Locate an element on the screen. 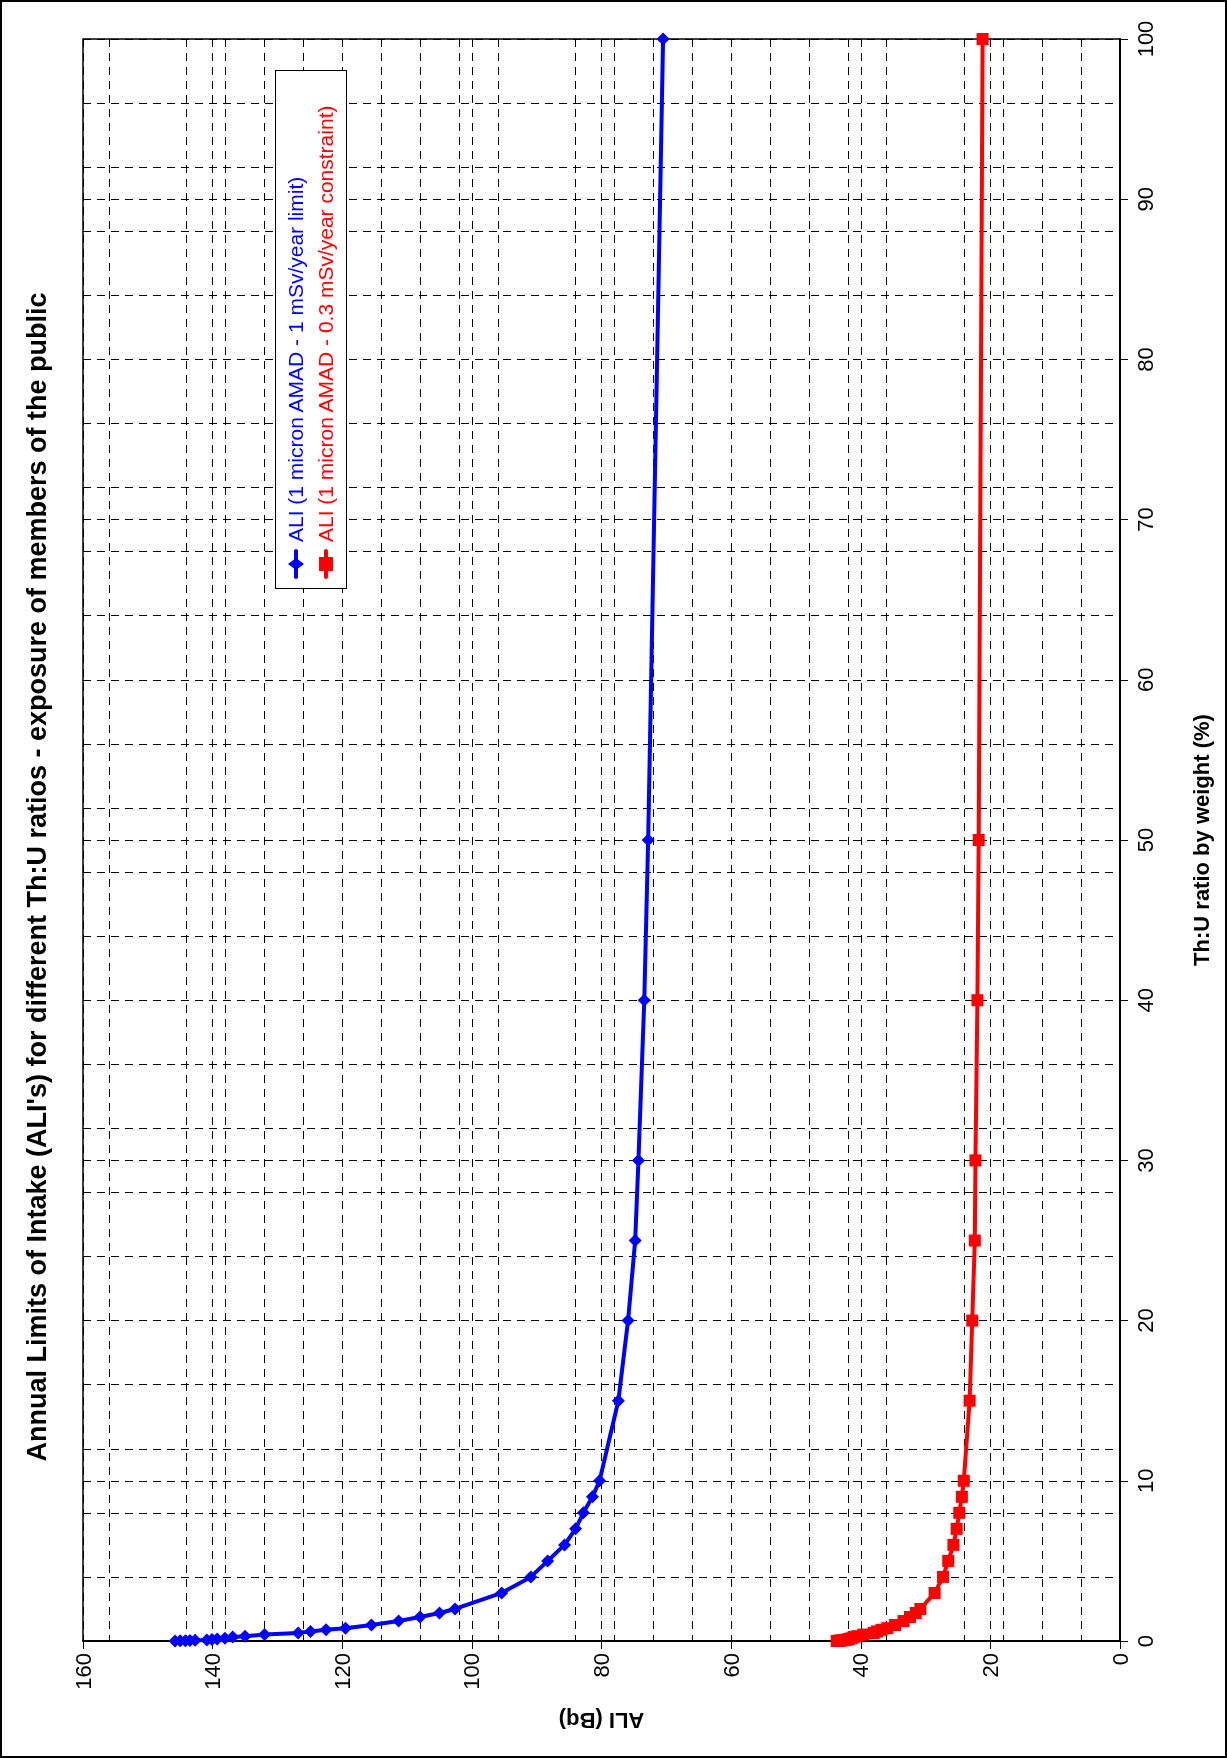  x-tick-label: 80 is located at coordinates (601, 1665).